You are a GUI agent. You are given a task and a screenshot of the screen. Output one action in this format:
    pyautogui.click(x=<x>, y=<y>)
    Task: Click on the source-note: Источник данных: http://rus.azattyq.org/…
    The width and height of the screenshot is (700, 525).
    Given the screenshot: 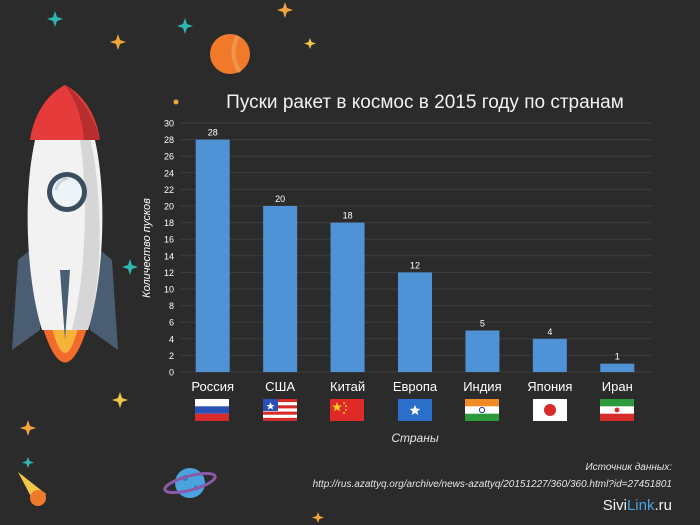 What is the action you would take?
    pyautogui.click(x=492, y=476)
    